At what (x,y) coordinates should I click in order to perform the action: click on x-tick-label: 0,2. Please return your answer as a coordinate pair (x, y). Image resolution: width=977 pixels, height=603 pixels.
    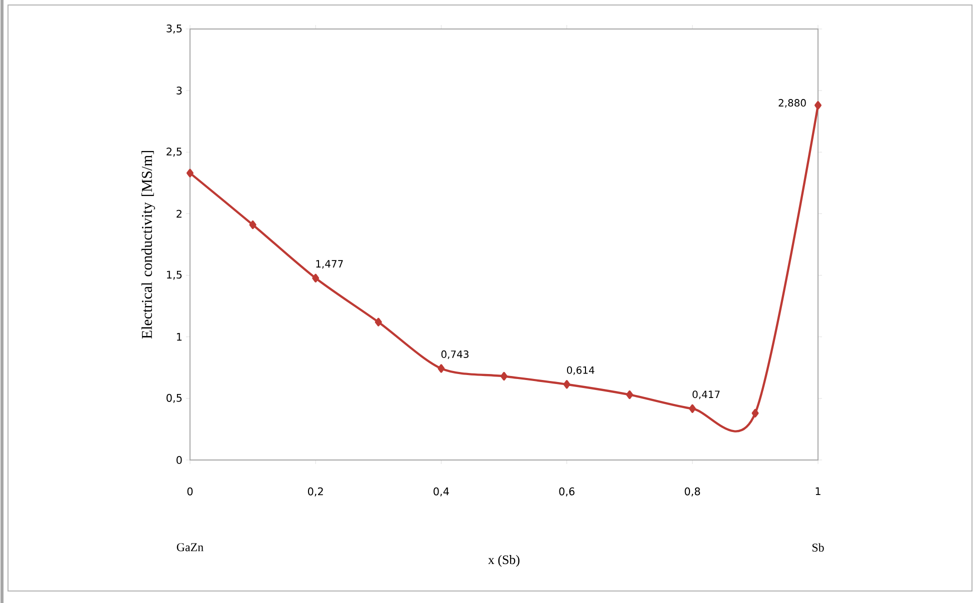
    Looking at the image, I should click on (315, 491).